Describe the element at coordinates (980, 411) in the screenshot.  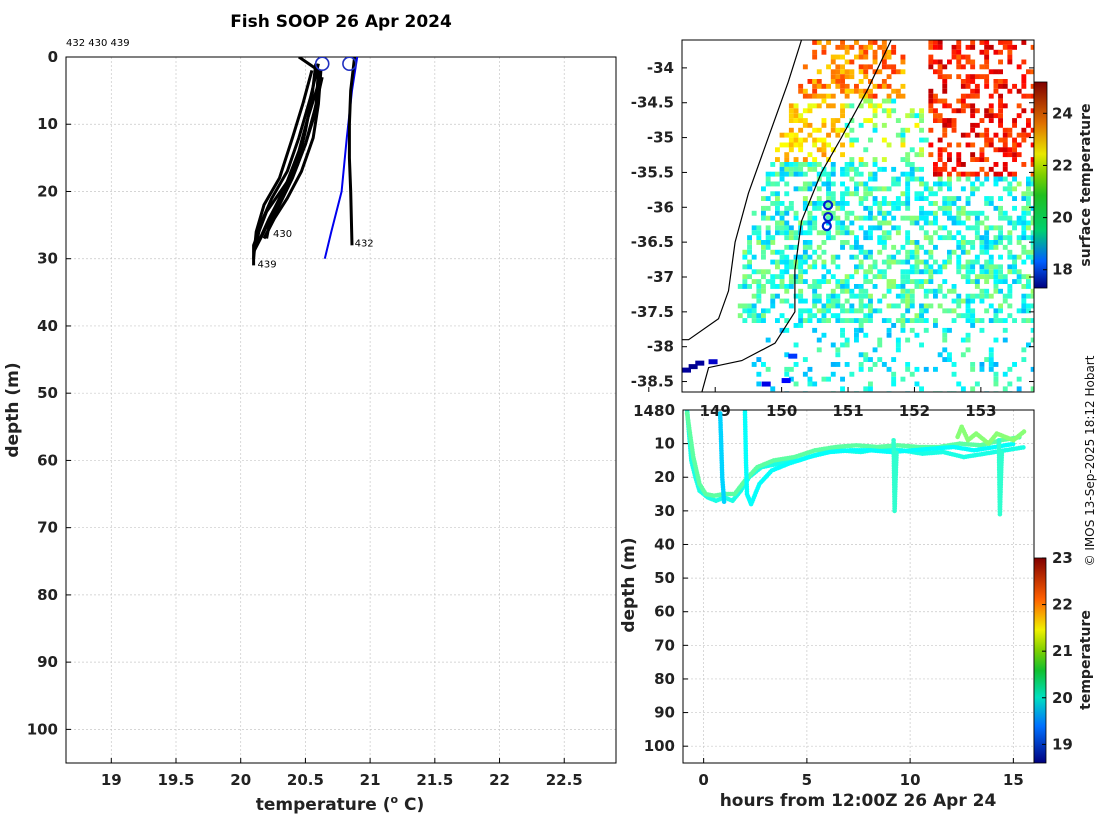
I see `map-xtick-label: 153` at that location.